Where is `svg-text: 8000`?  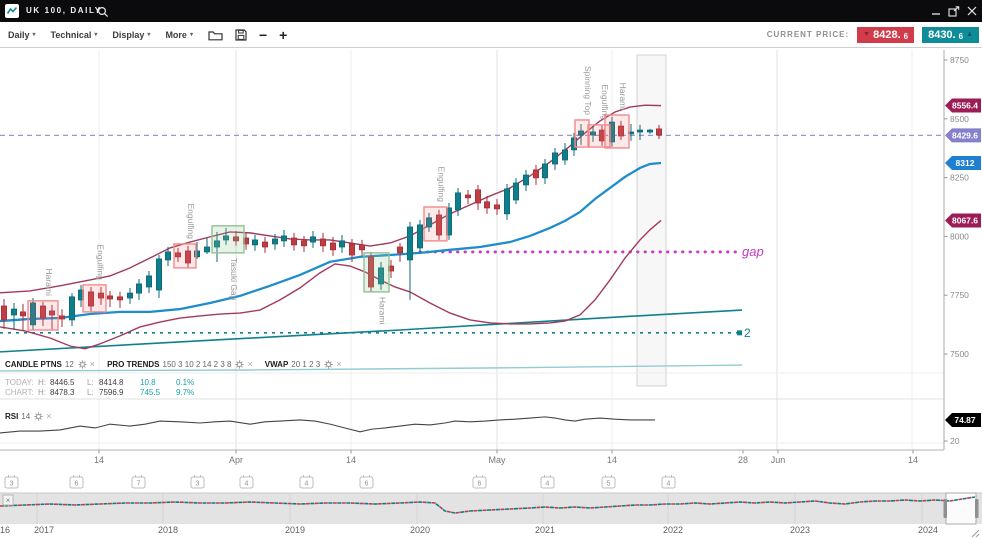 svg-text: 8000 is located at coordinates (959, 236).